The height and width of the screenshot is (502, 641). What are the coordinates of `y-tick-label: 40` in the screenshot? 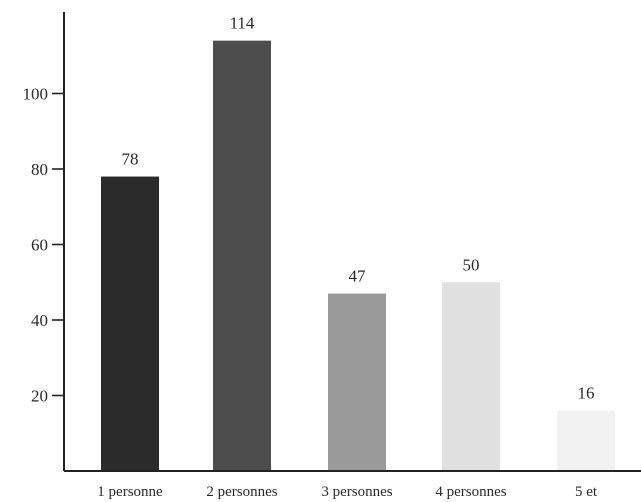 It's located at (39, 320).